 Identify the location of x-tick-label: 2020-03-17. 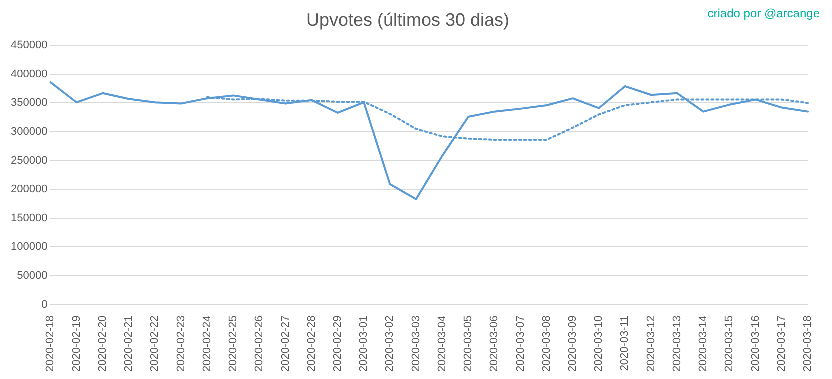
(782, 344).